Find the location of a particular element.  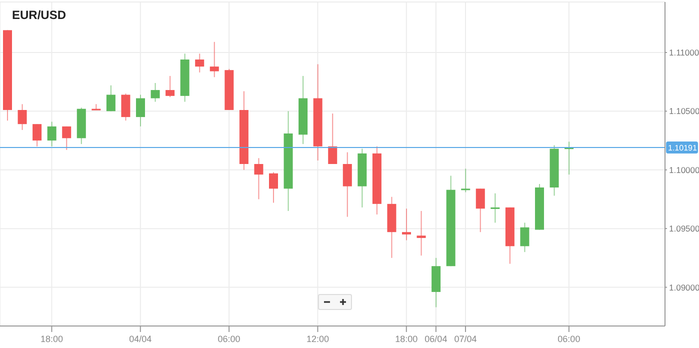

text: EUR/USD is located at coordinates (39, 15).